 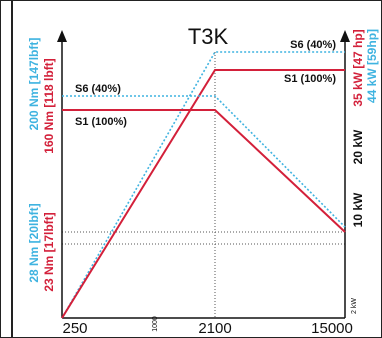 What do you see at coordinates (358, 67) in the screenshot?
I see `y-right-label-s1-kw: 35 kW [47 hp]` at bounding box center [358, 67].